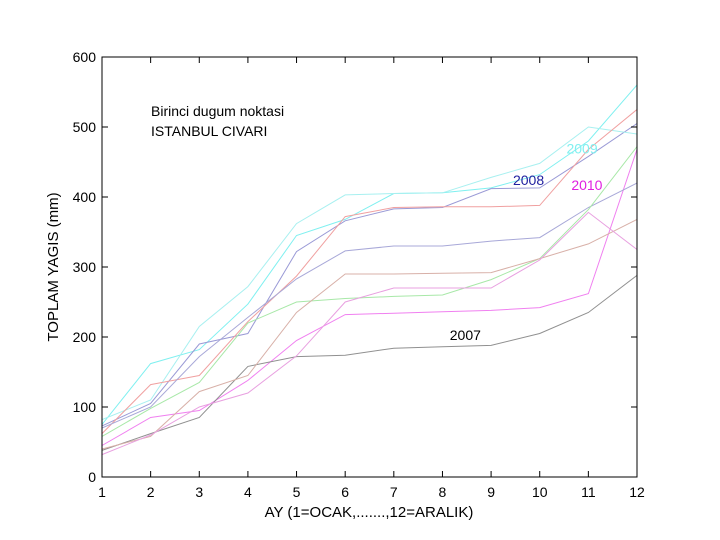 The height and width of the screenshot is (540, 720). I want to click on y-tick-label: 0, so click(92, 477).